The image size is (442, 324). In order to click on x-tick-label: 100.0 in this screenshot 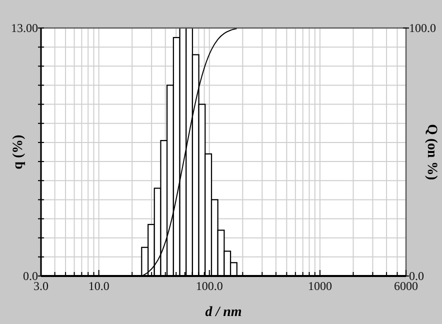, I will do `click(209, 286)`.